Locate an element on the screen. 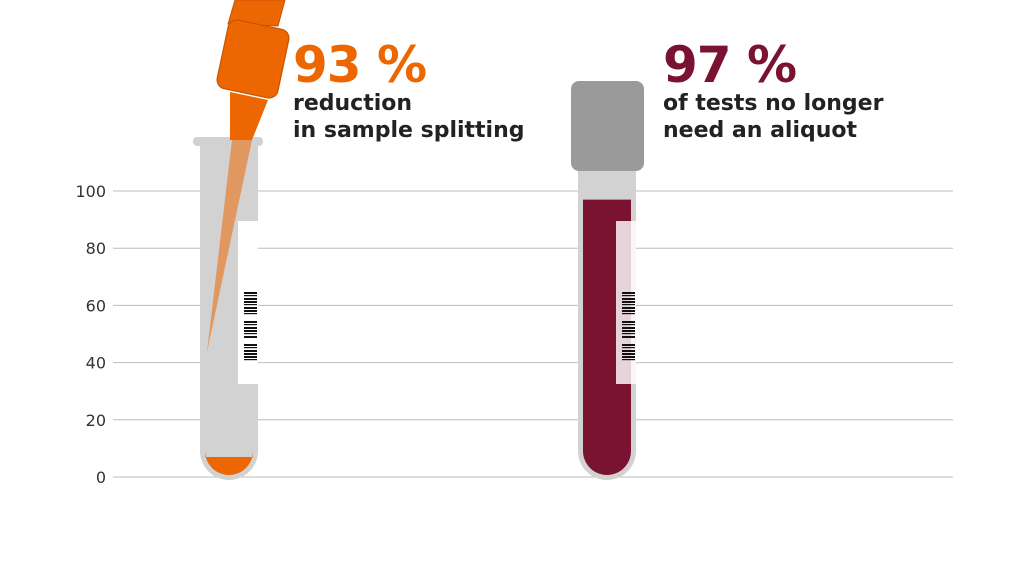  y-tick-label: 100 is located at coordinates (90, 191).